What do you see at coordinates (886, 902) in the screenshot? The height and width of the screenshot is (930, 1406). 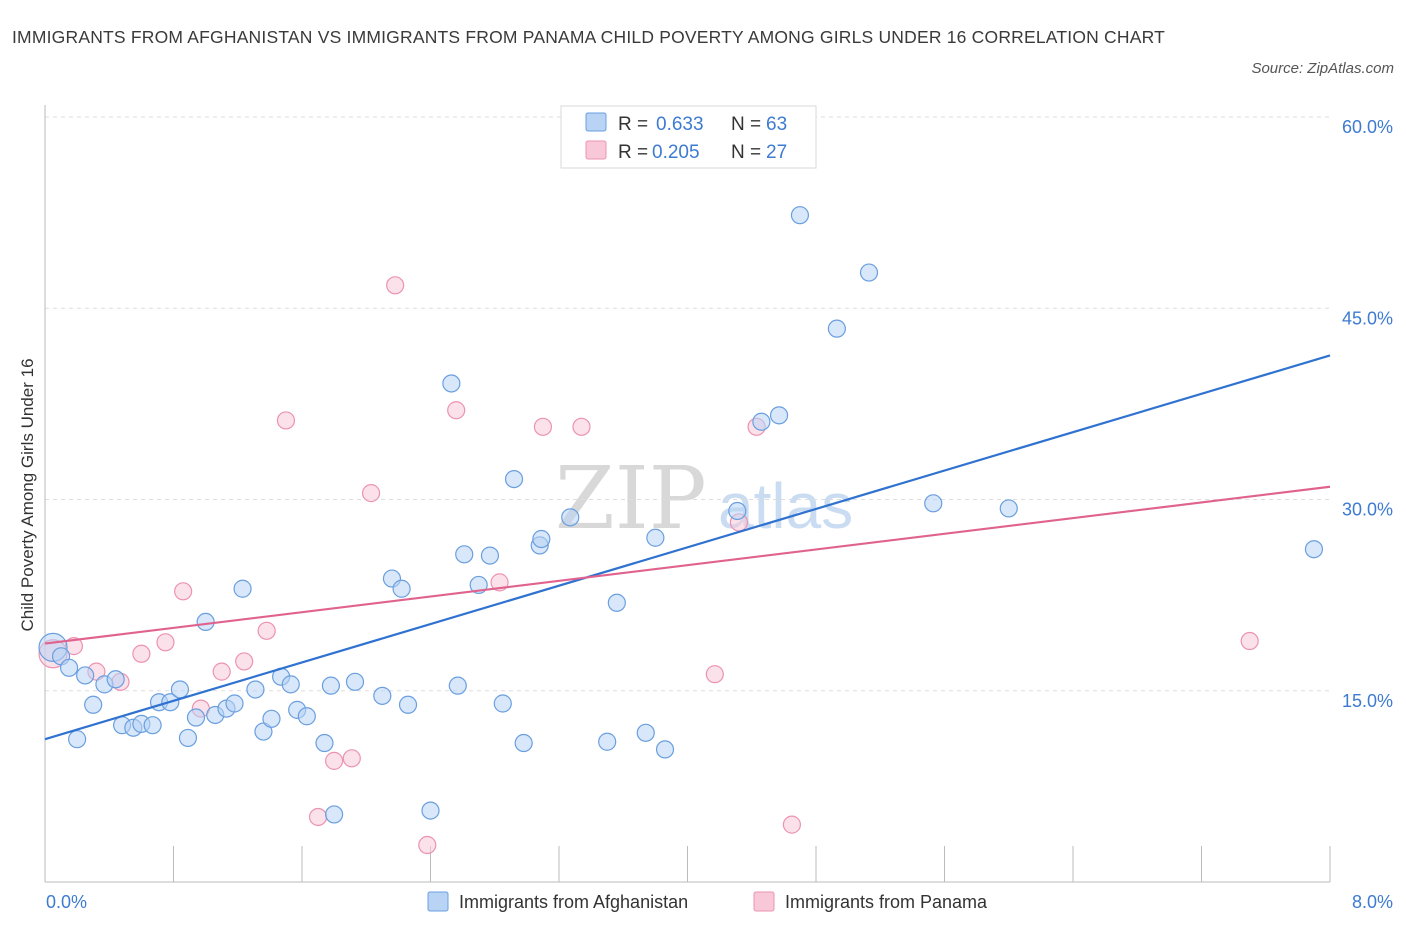 I see `series-legend-label-panama: Immigrants from Panama` at bounding box center [886, 902].